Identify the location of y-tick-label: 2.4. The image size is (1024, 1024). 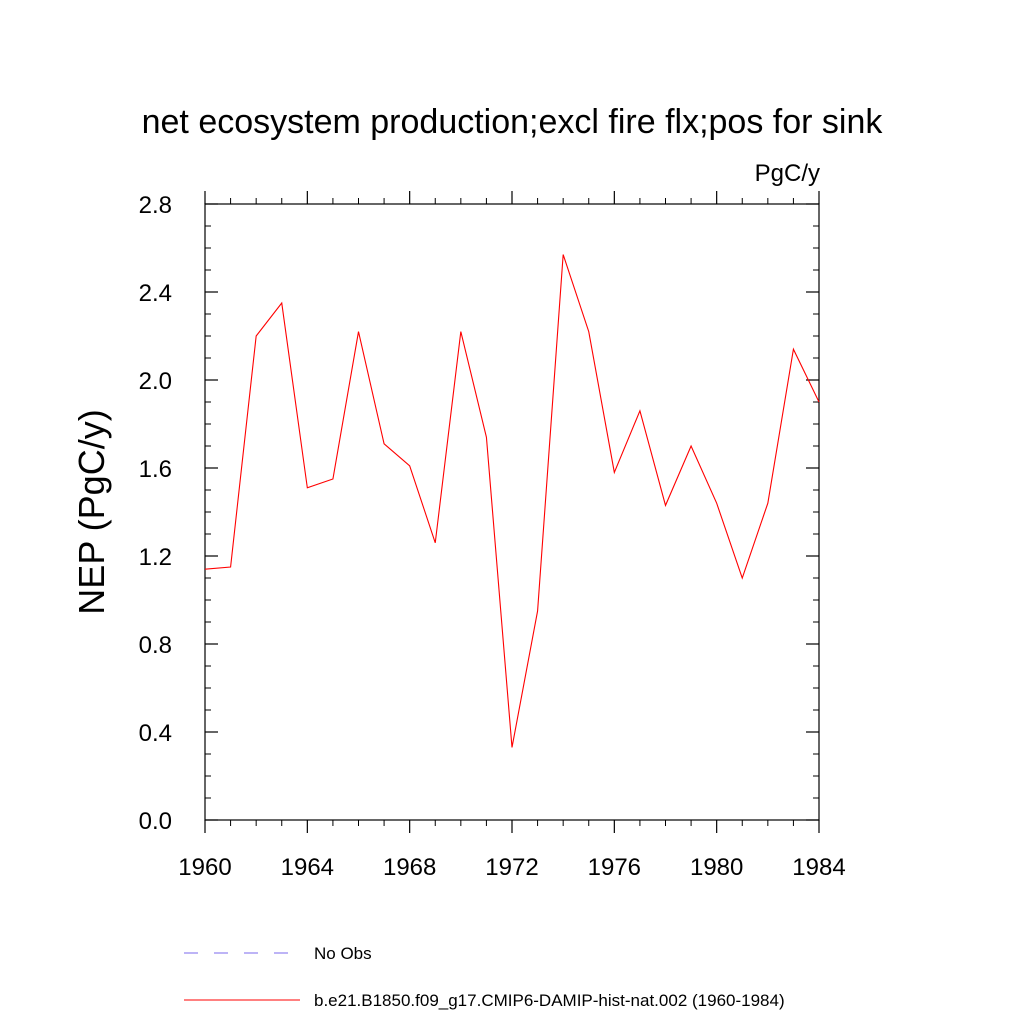
(155, 293).